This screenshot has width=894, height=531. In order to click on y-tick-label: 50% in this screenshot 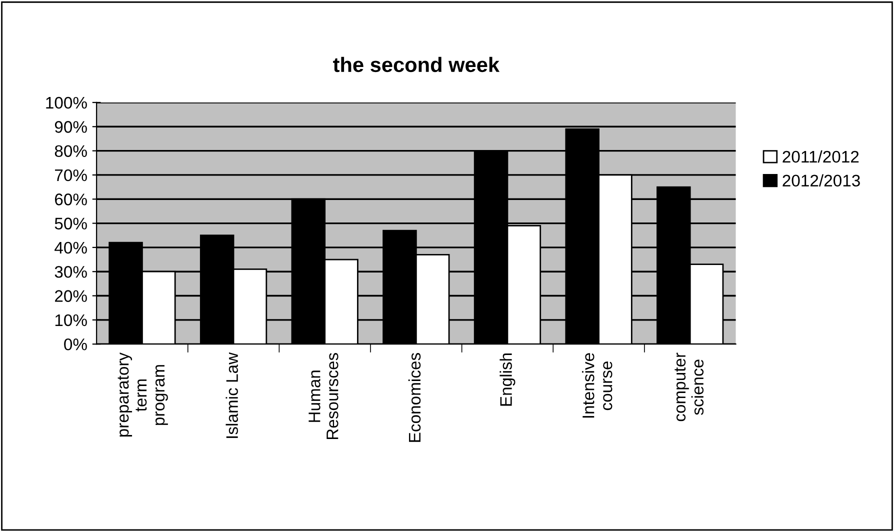, I will do `click(70, 224)`.